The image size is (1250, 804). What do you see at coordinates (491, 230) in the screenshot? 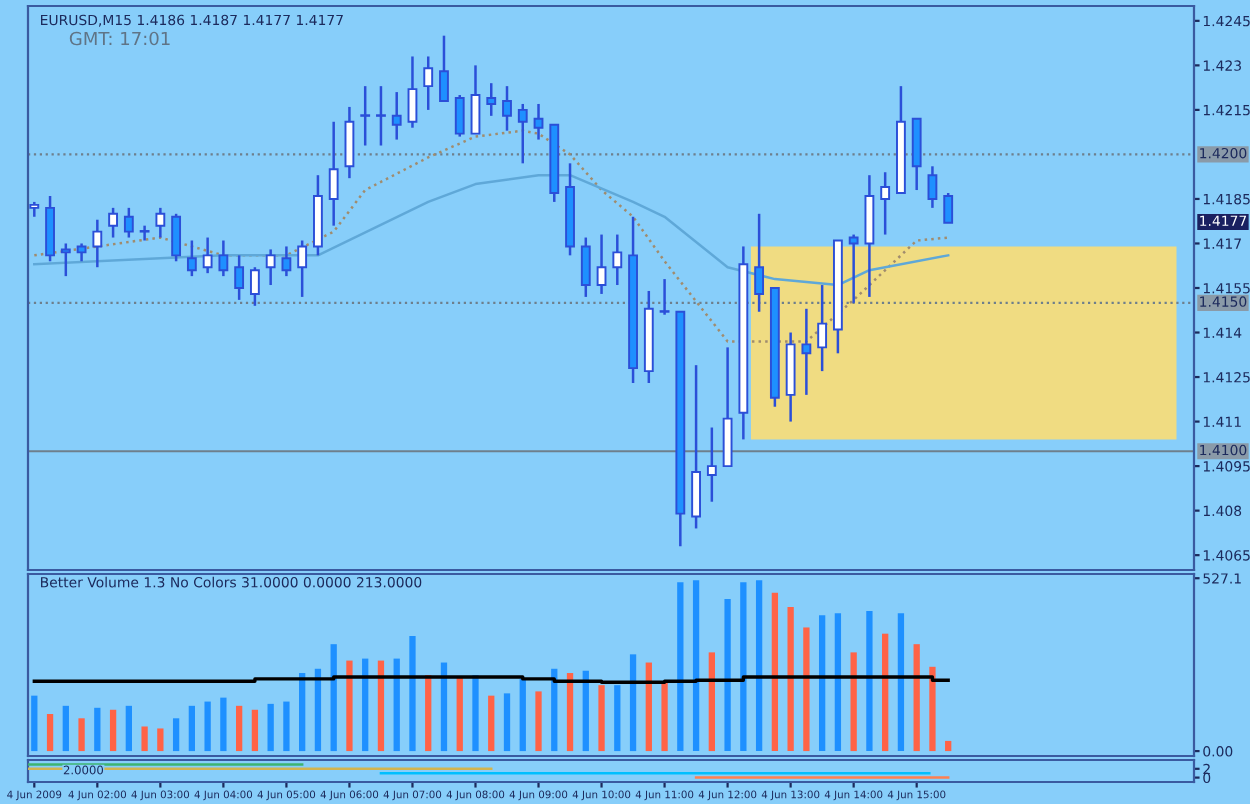
I see `line-series` at bounding box center [491, 230].